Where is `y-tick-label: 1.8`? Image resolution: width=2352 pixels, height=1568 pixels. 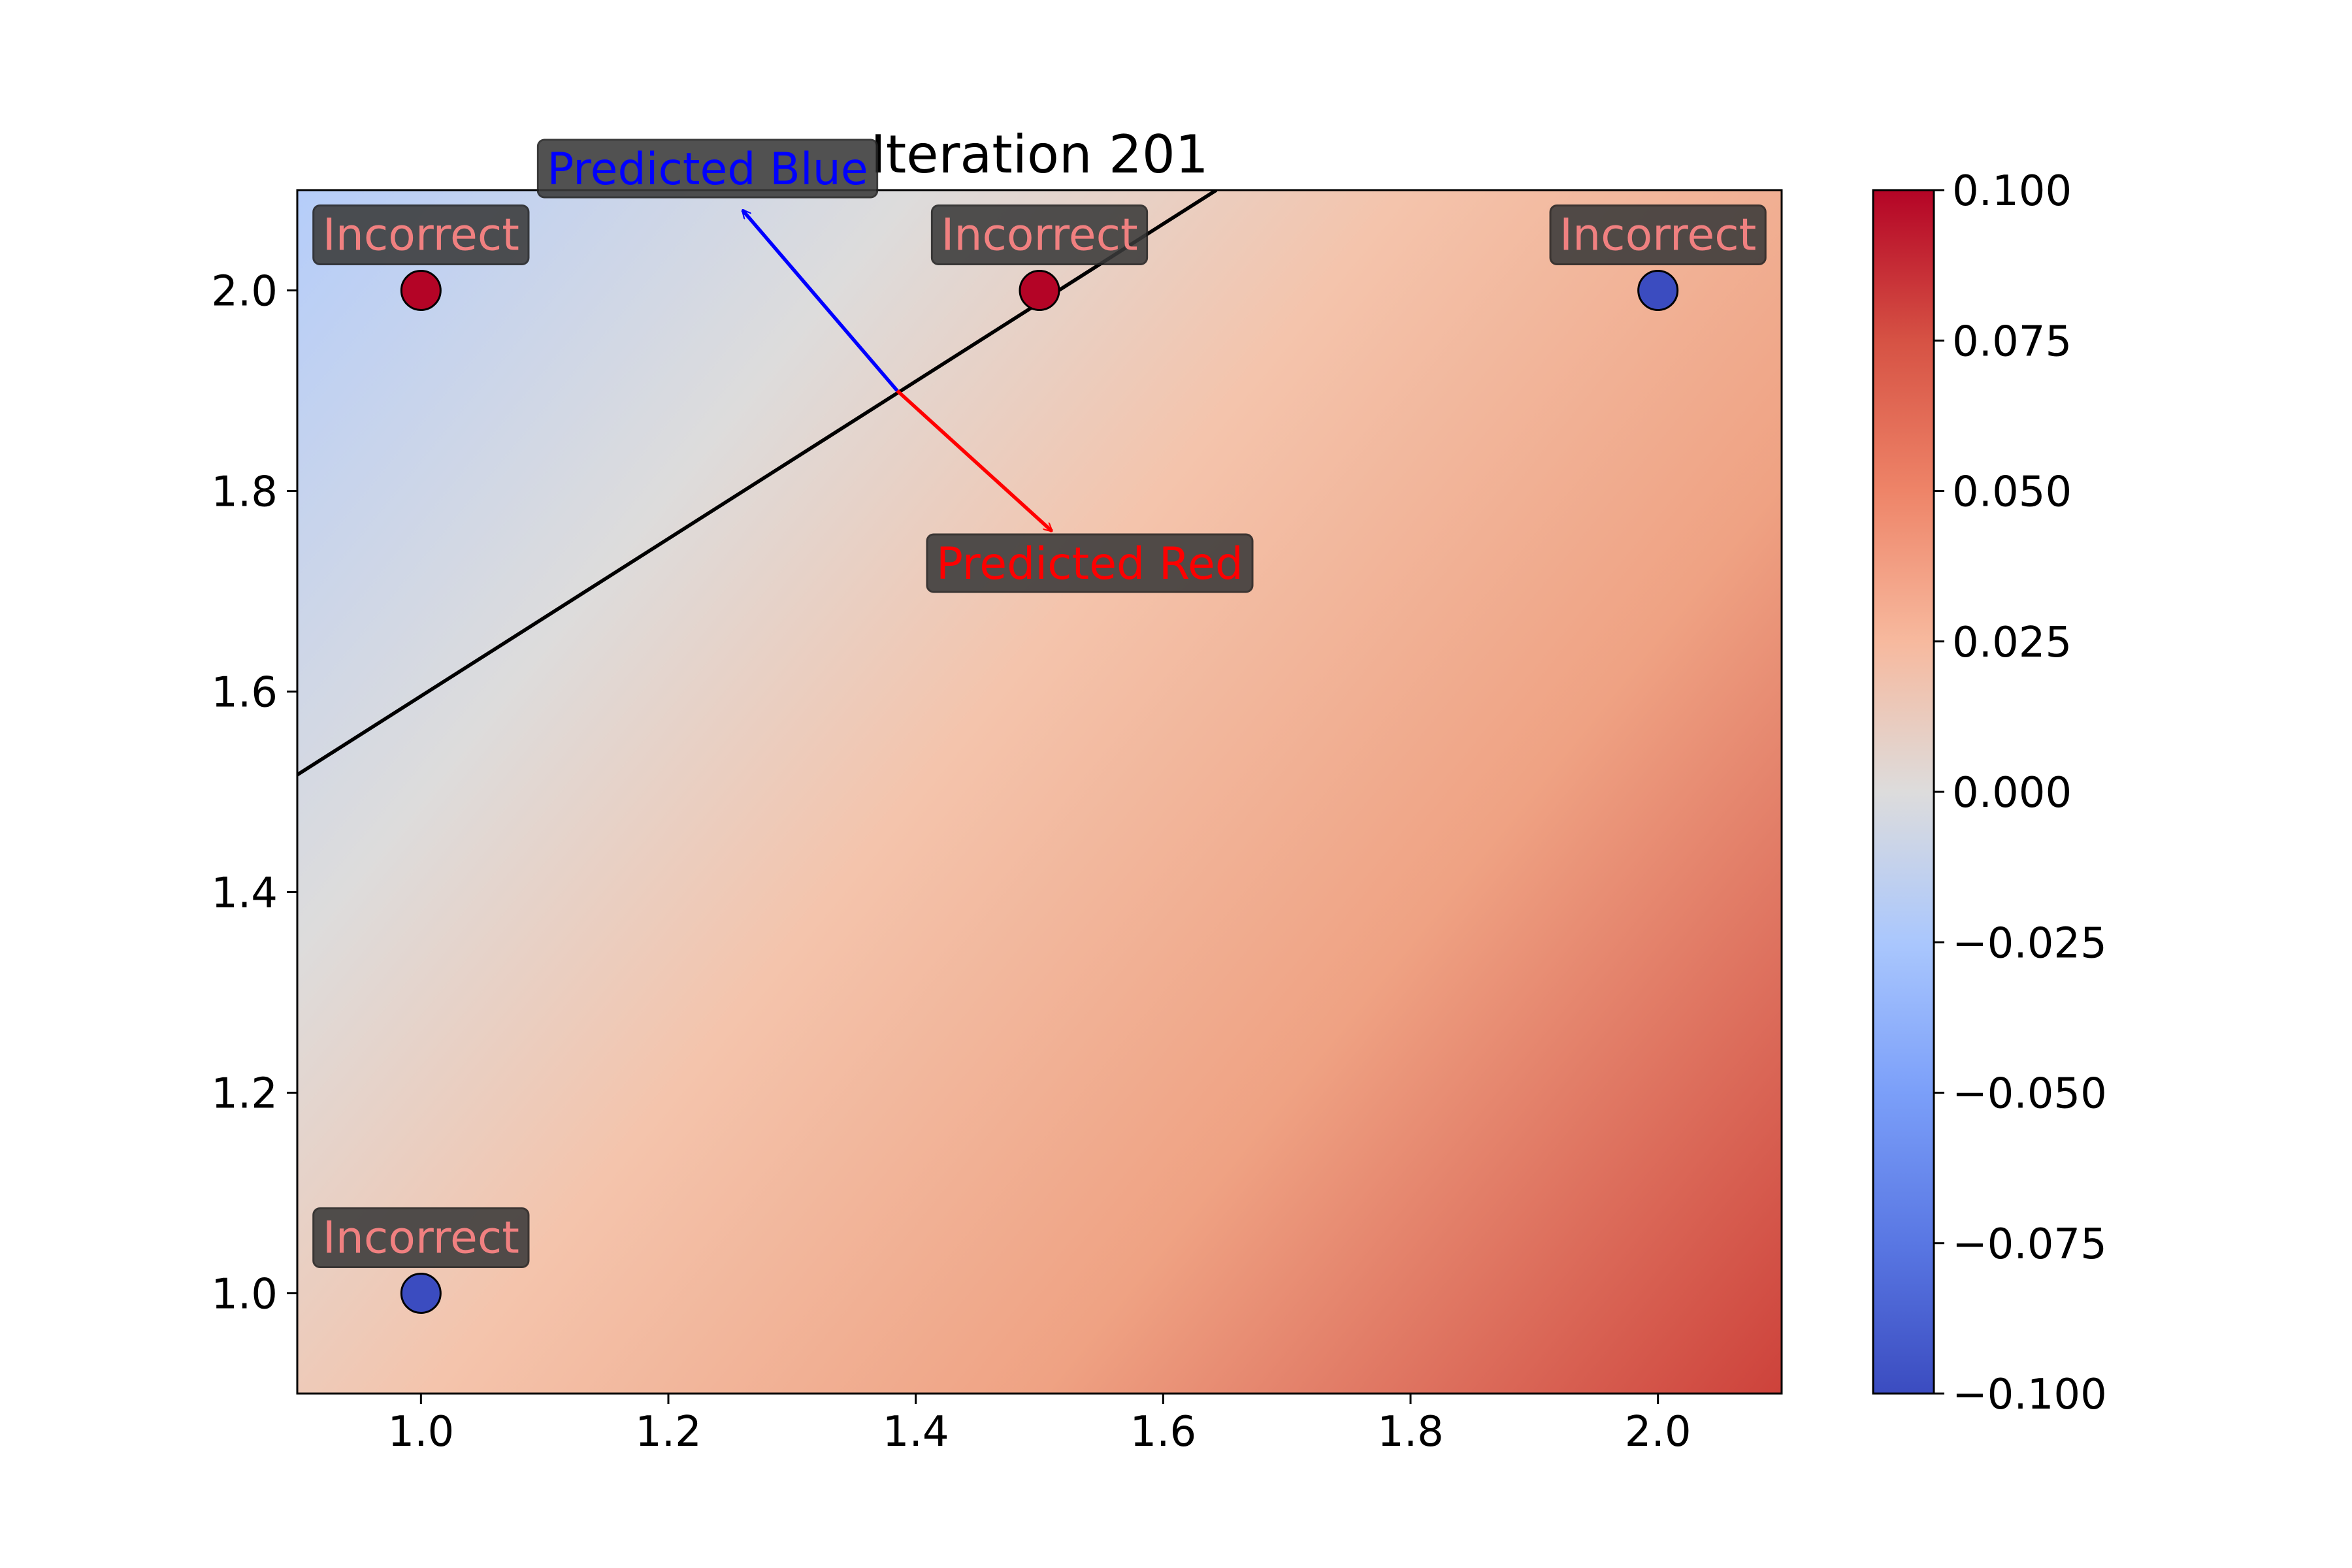 y-tick-label: 1.8 is located at coordinates (244, 492).